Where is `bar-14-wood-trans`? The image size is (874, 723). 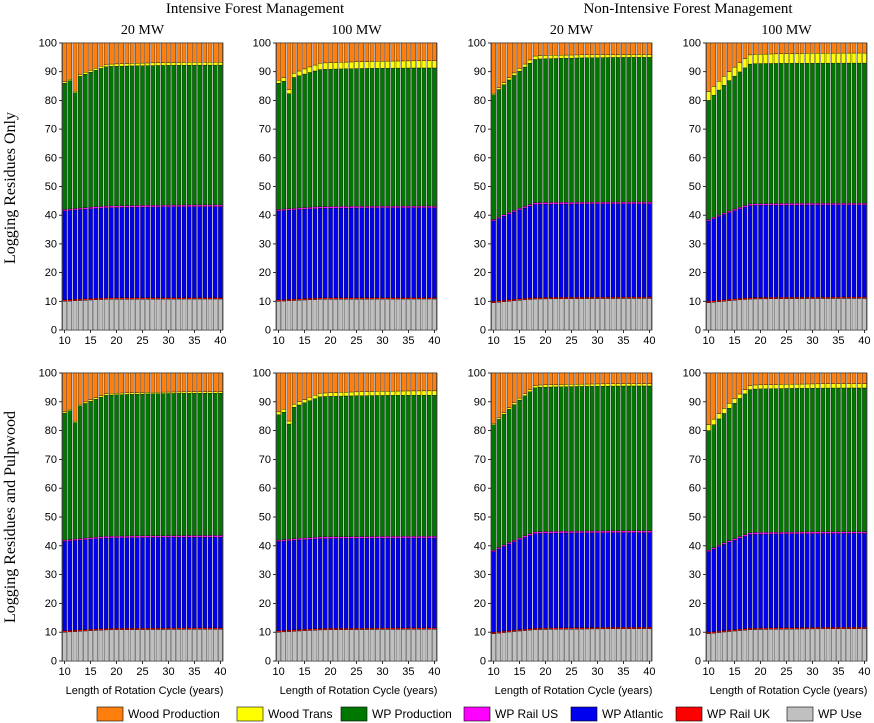 bar-14-wood-trans is located at coordinates (514, 74).